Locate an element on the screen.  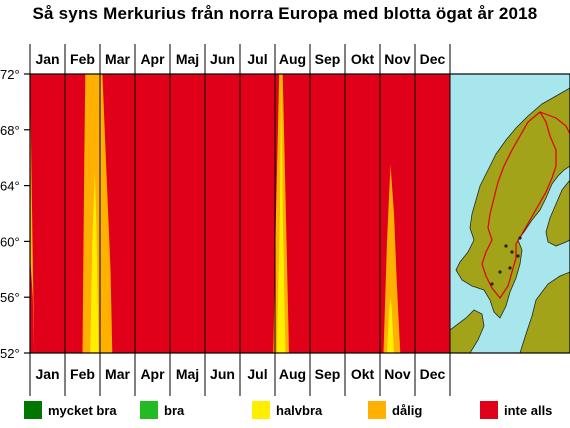
legend-label: dålig is located at coordinates (407, 410).